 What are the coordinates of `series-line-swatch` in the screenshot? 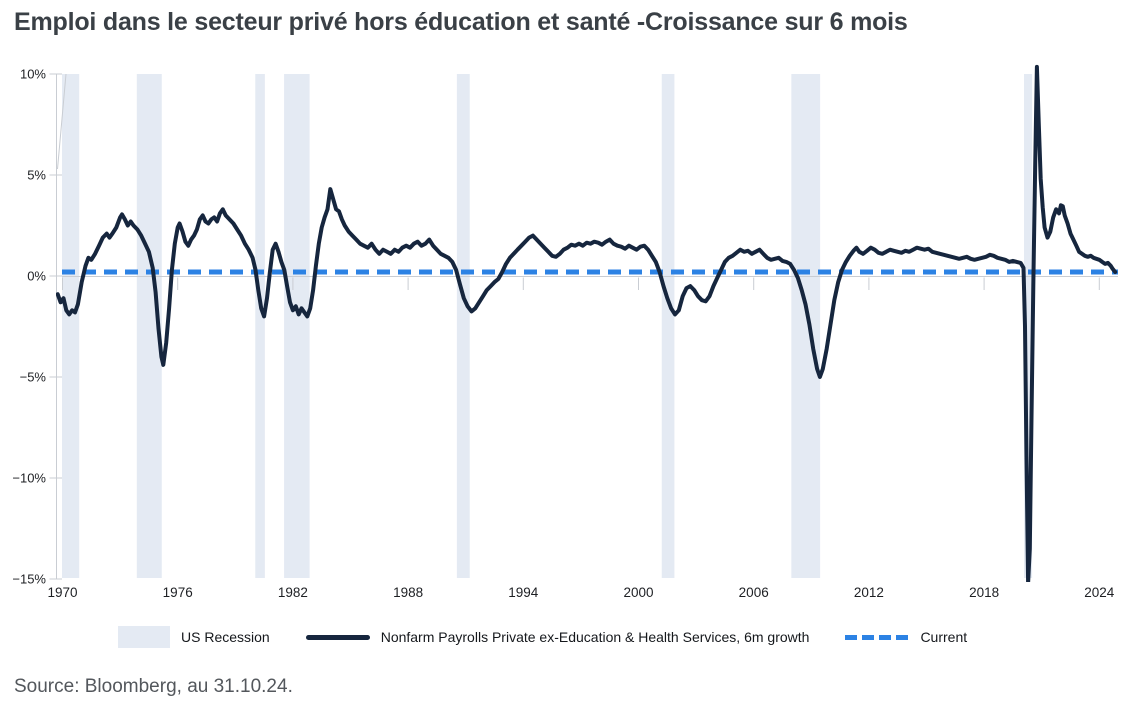 It's located at (337, 637).